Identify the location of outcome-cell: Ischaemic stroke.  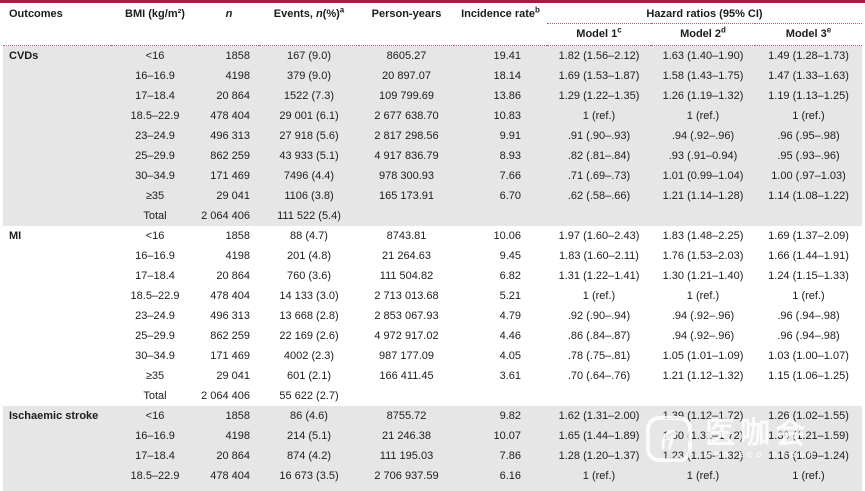
(54, 416).